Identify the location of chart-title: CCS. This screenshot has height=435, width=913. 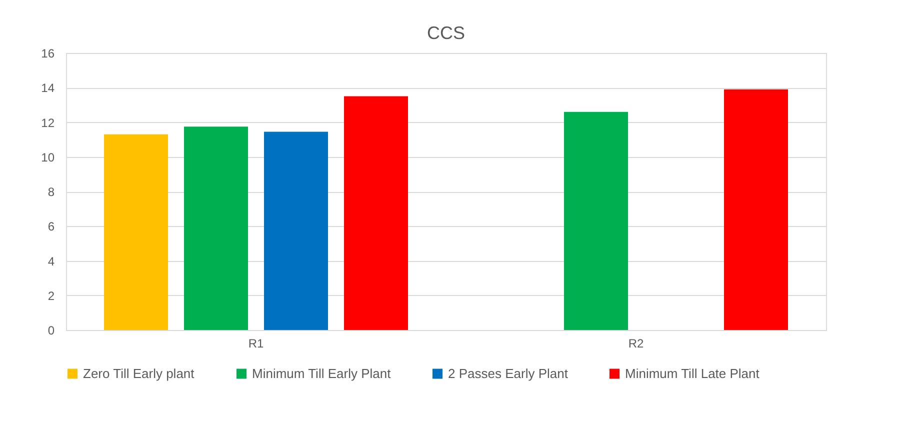
(446, 33).